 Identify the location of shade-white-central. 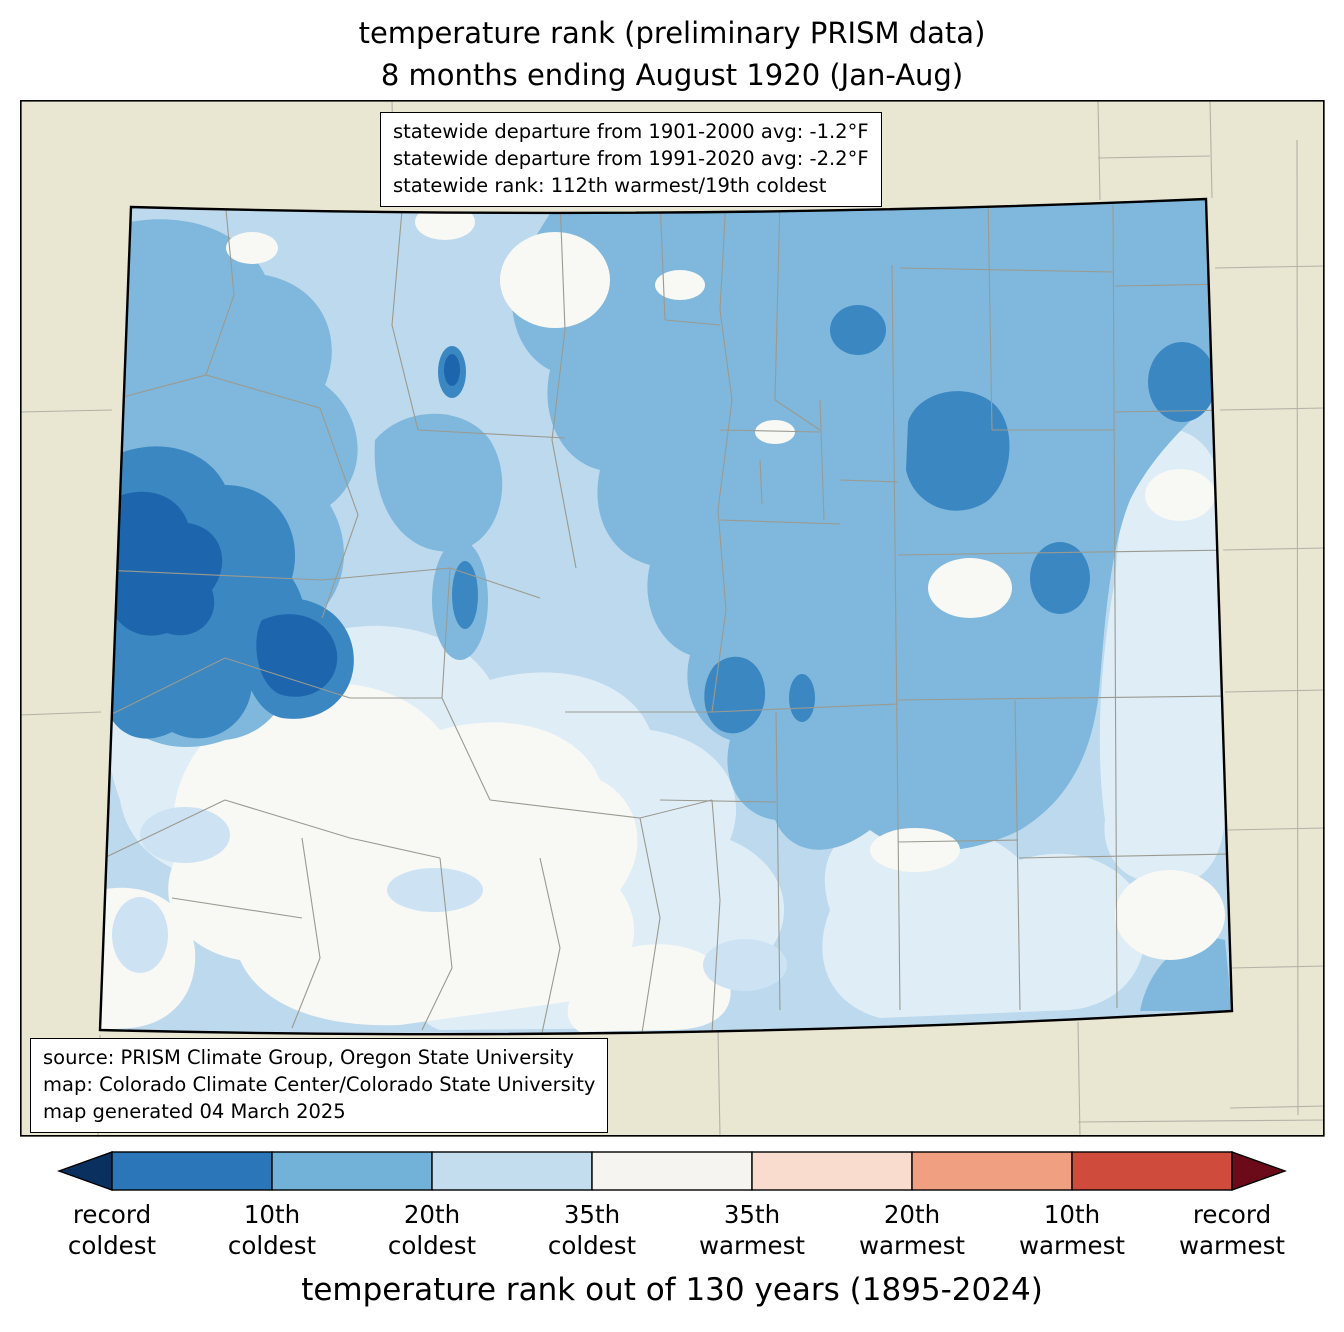
(403, 854).